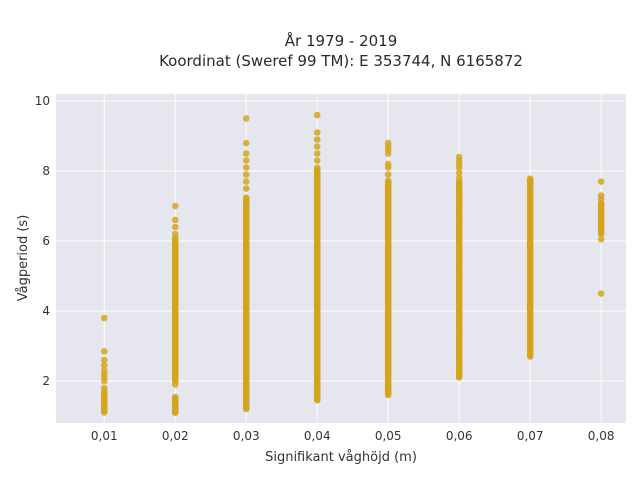  What do you see at coordinates (317, 436) in the screenshot?
I see `x-tick-label: 0,04` at bounding box center [317, 436].